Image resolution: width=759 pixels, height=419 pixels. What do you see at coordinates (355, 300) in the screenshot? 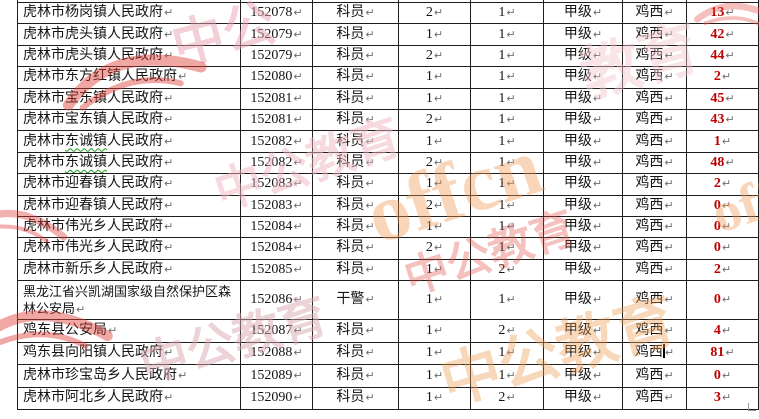
I see `position-cell: 干警↵` at bounding box center [355, 300].